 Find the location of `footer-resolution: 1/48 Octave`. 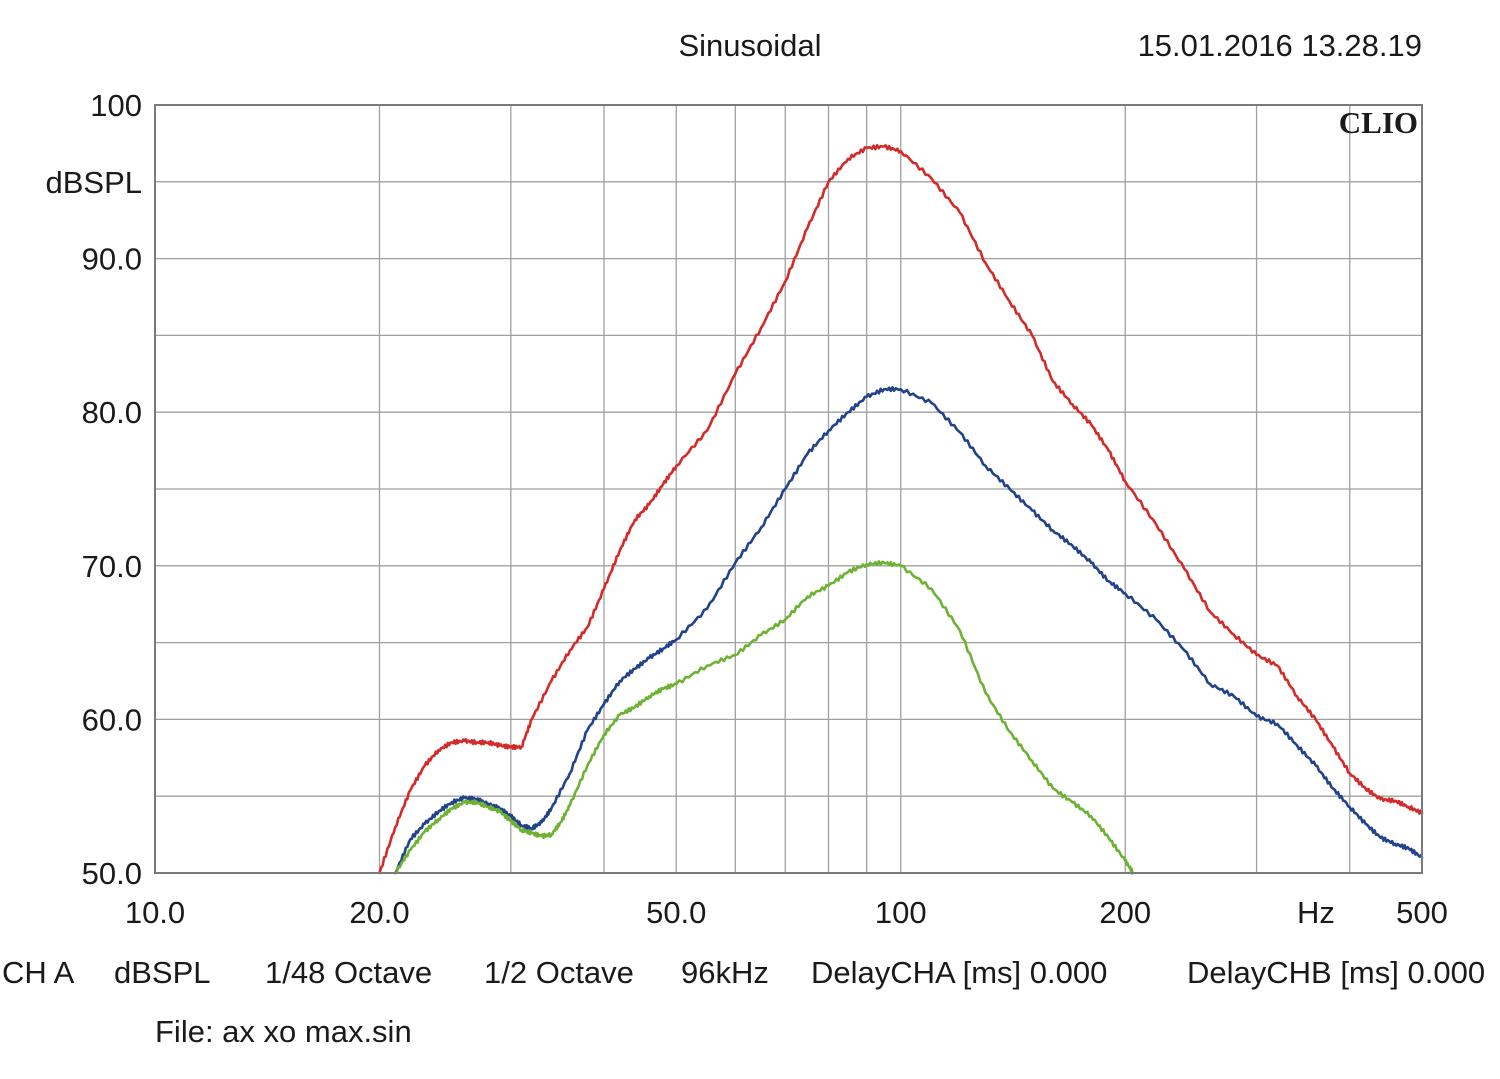

footer-resolution: 1/48 Octave is located at coordinates (348, 972).